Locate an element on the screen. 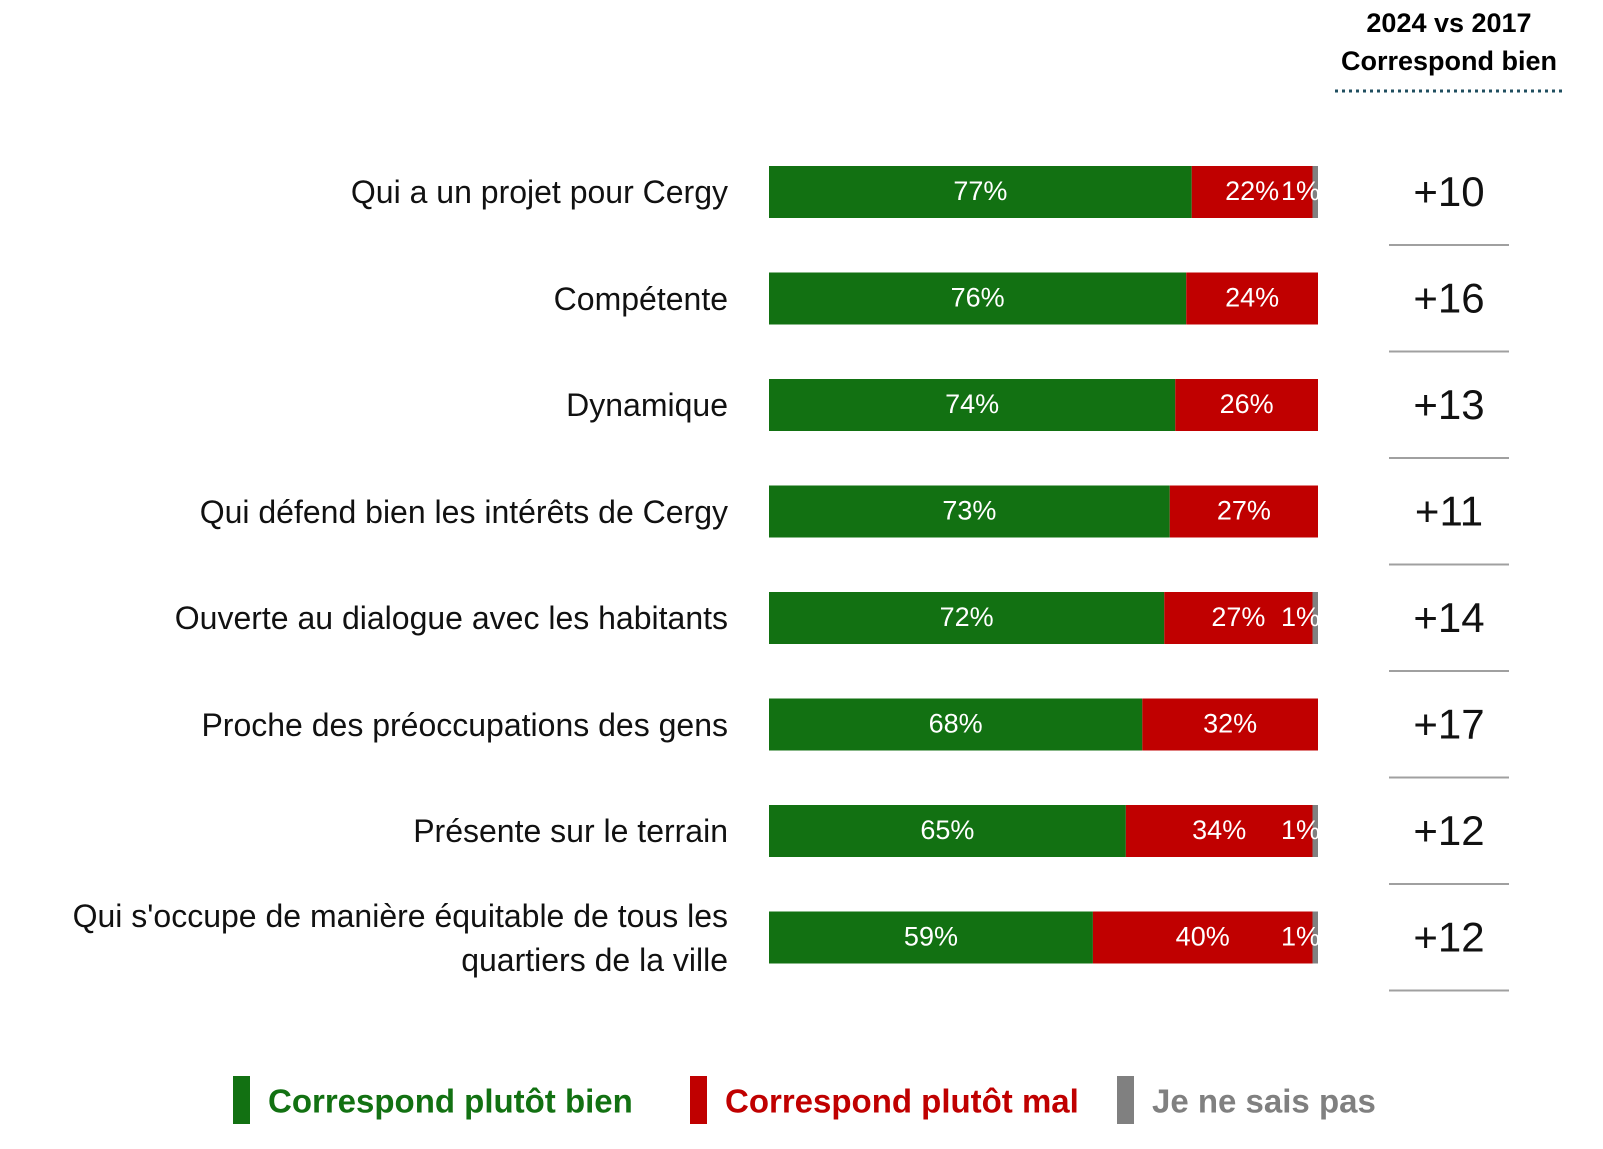 This screenshot has width=1603, height=1149. change-value: +10 is located at coordinates (1448, 191).